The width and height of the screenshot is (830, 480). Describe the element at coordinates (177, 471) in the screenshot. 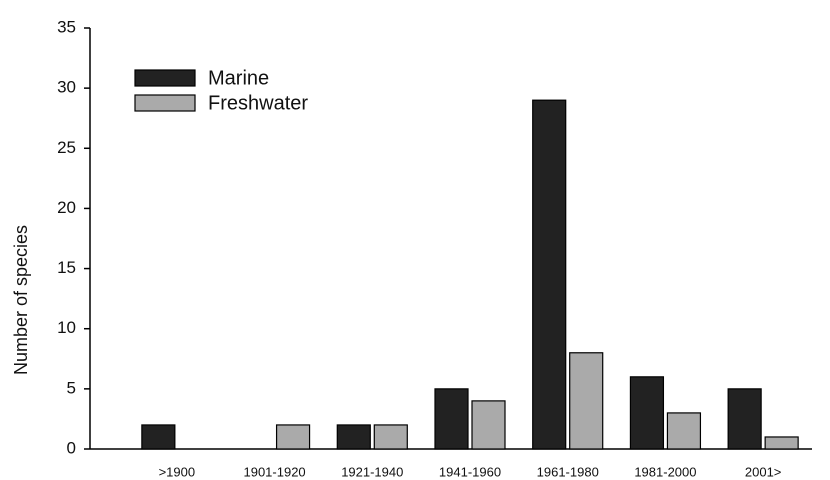

I see `x-tick-label: >1900` at that location.